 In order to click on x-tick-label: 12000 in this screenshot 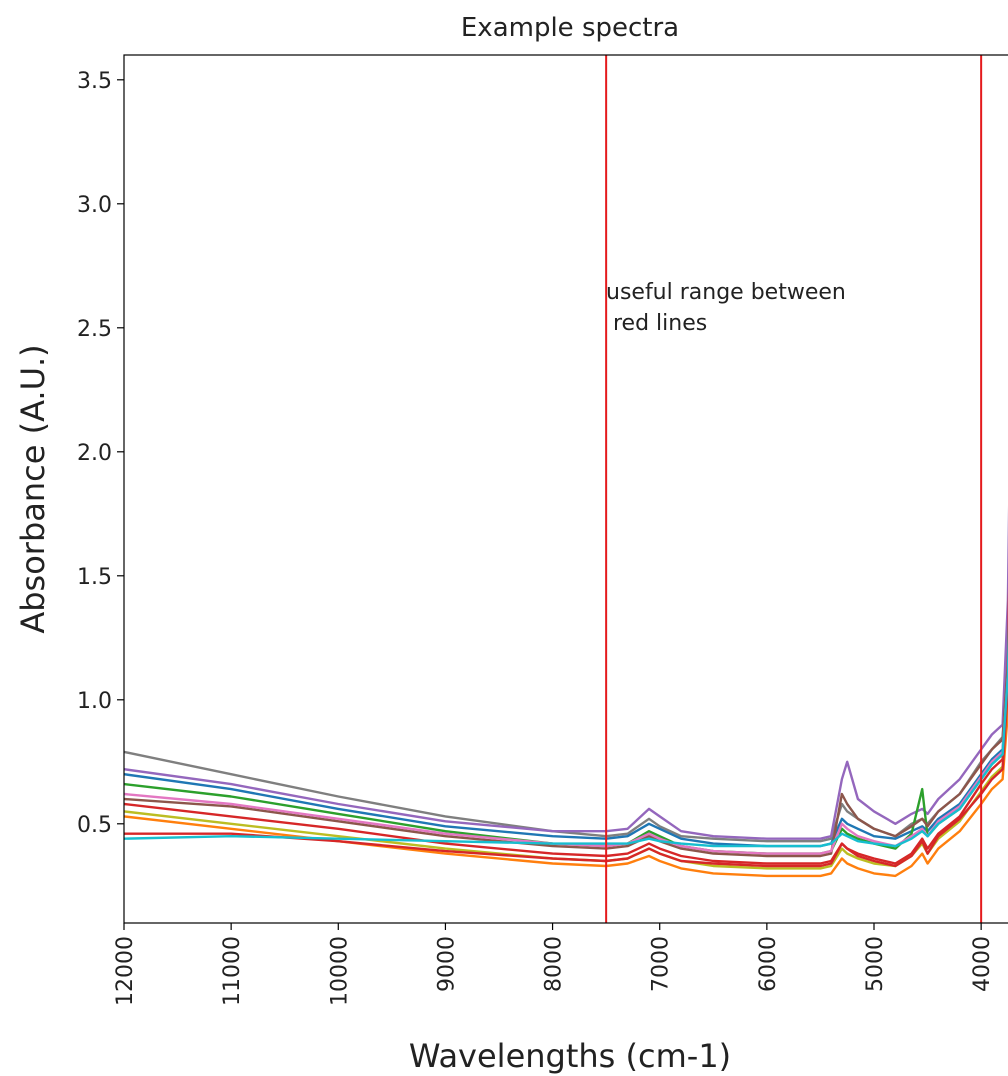, I will do `click(125, 971)`.